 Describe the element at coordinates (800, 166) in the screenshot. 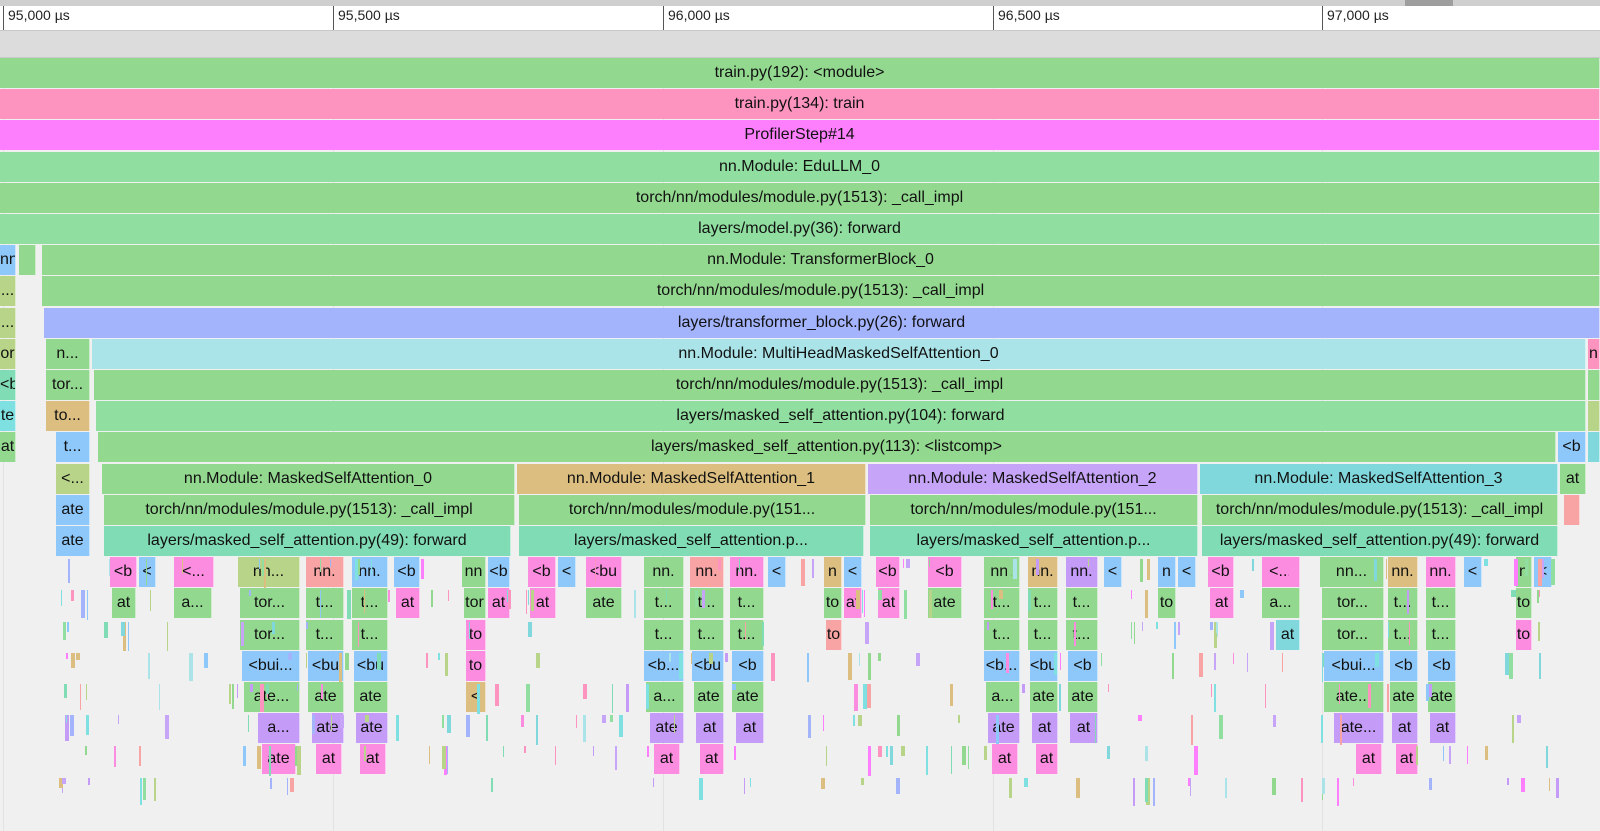

I see `trace-slice: nn.Module: EduLLM_0` at that location.